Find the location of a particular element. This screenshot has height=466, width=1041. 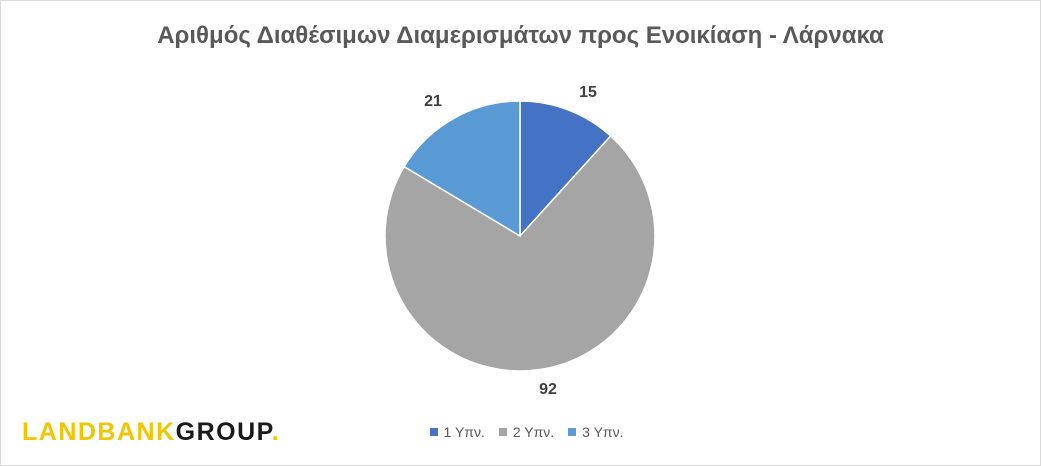

chart-legend: 1 Υπν. 2 Υπν. 3 Υπν. is located at coordinates (520, 432).